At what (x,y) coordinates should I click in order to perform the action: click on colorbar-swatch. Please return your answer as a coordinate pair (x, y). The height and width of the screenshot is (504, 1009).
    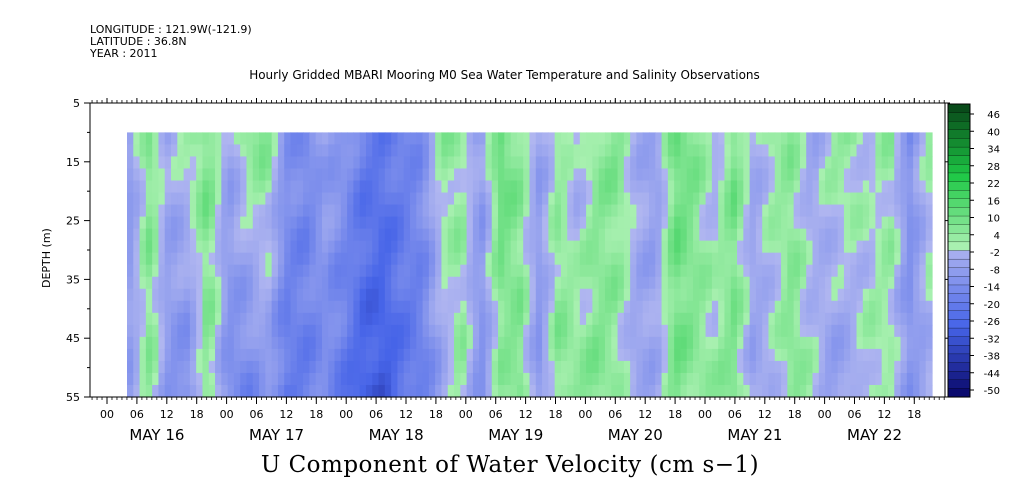
    Looking at the image, I should click on (959, 169).